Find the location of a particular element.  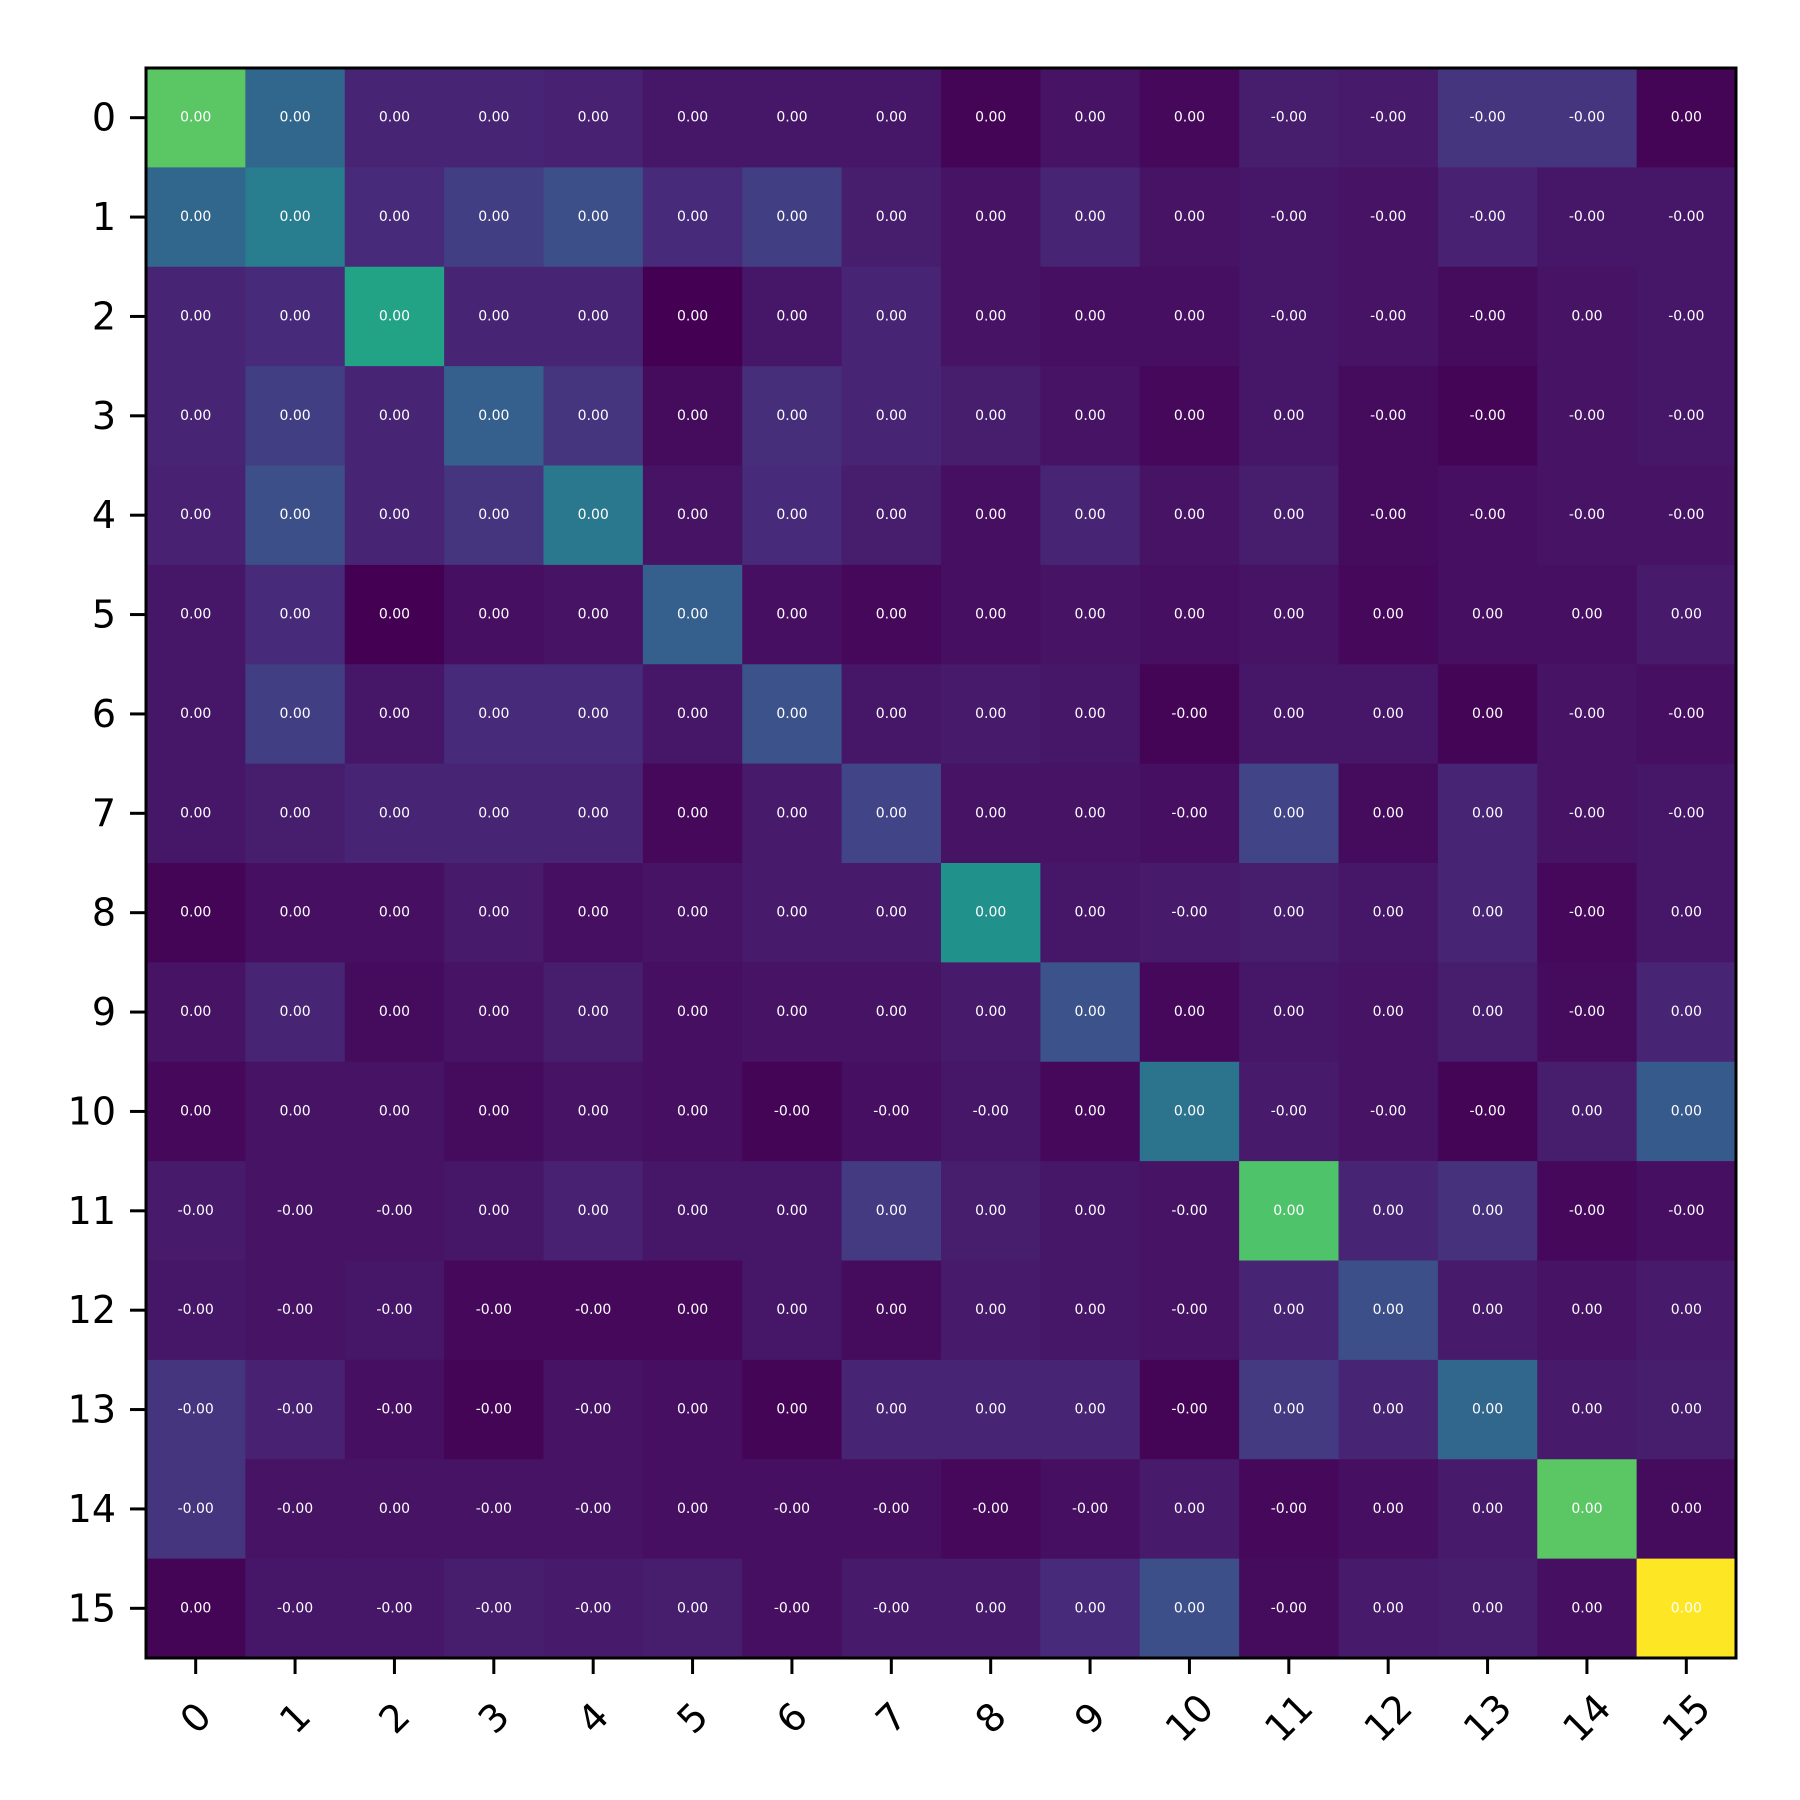

x-tick-label: 3 is located at coordinates (494, 1718).